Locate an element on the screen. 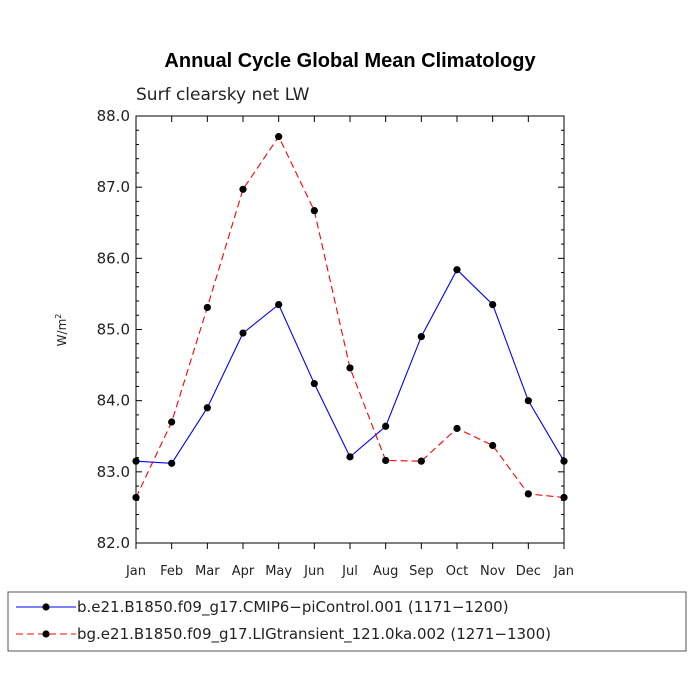 The height and width of the screenshot is (700, 700). x-tick-label: Nov is located at coordinates (493, 571).